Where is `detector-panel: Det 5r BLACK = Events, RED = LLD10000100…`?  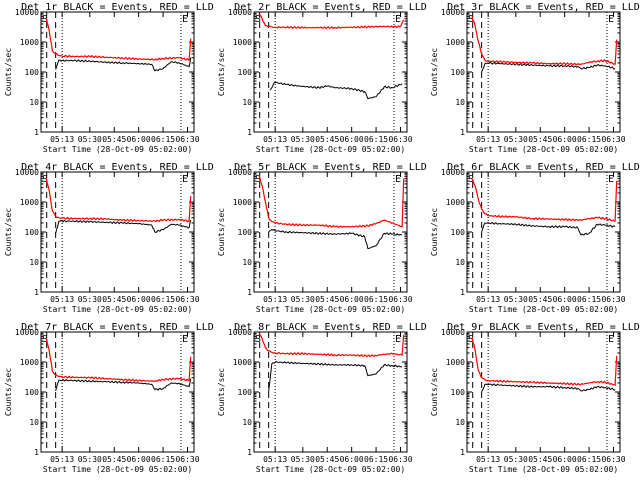 detector-panel: Det 5r BLACK = Events, RED = LLD10000100… is located at coordinates (322, 238).